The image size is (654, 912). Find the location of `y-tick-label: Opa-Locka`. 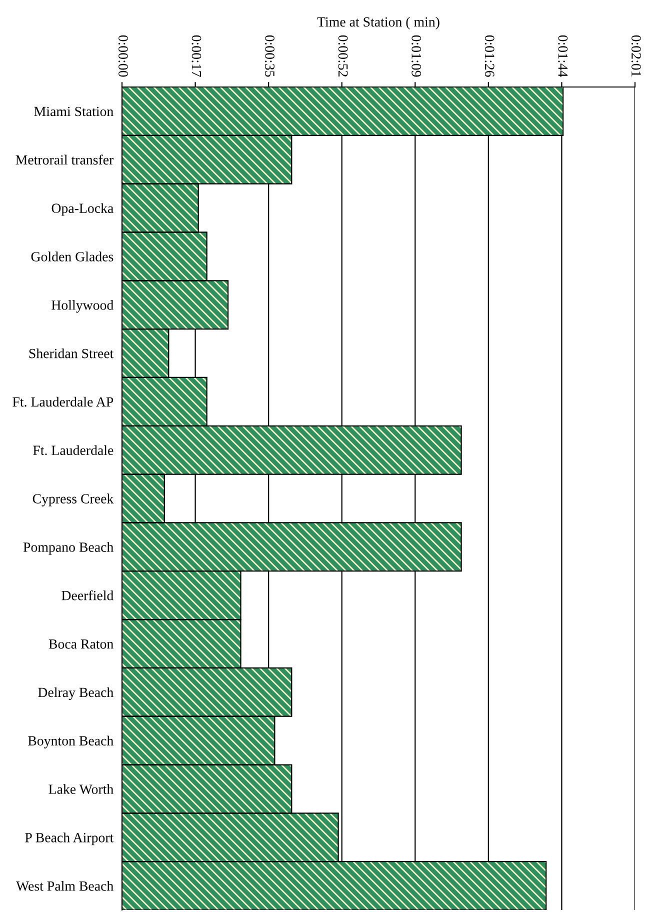

y-tick-label: Opa-Locka is located at coordinates (83, 209).